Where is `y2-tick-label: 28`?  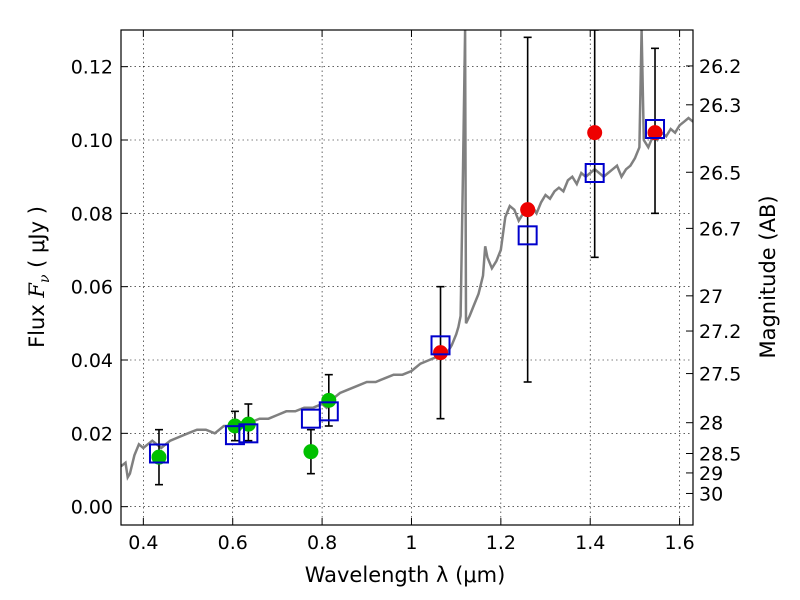
y2-tick-label: 28 is located at coordinates (711, 424).